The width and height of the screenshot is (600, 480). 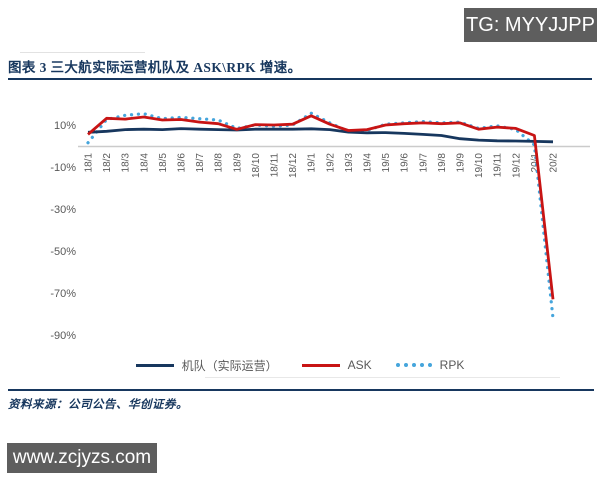 What do you see at coordinates (98, 405) in the screenshot?
I see `source-note: 资料来源：公司公告、华创证券。` at bounding box center [98, 405].